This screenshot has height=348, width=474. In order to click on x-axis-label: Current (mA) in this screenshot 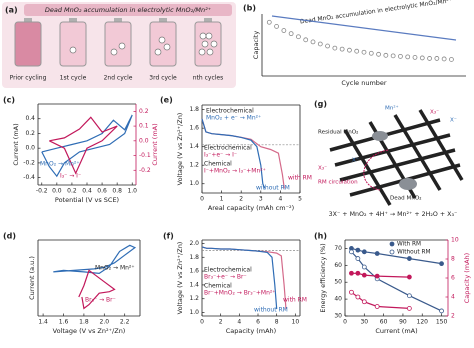, I will do `click(396, 331)`.